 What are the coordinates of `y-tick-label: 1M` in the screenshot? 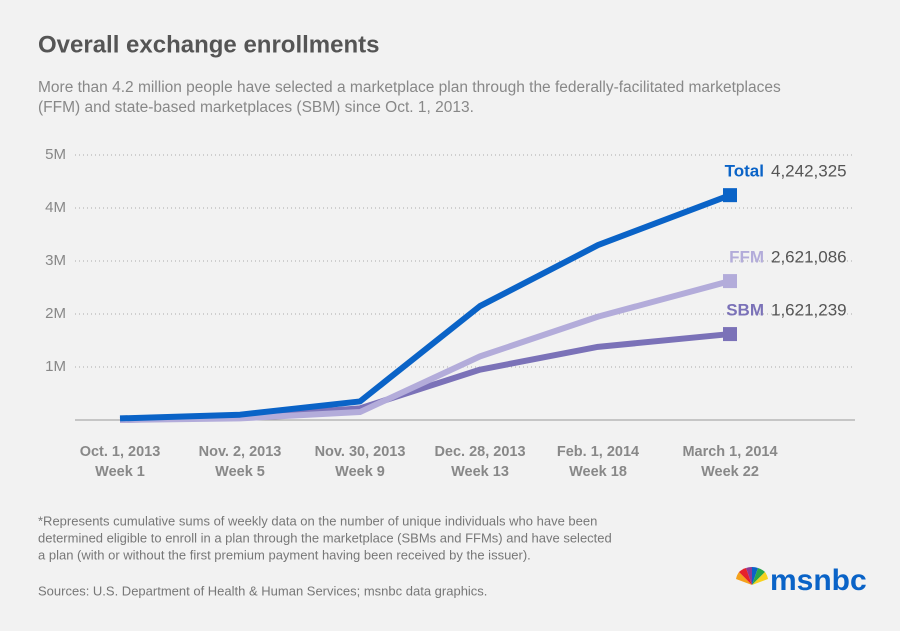 It's located at (55, 366).